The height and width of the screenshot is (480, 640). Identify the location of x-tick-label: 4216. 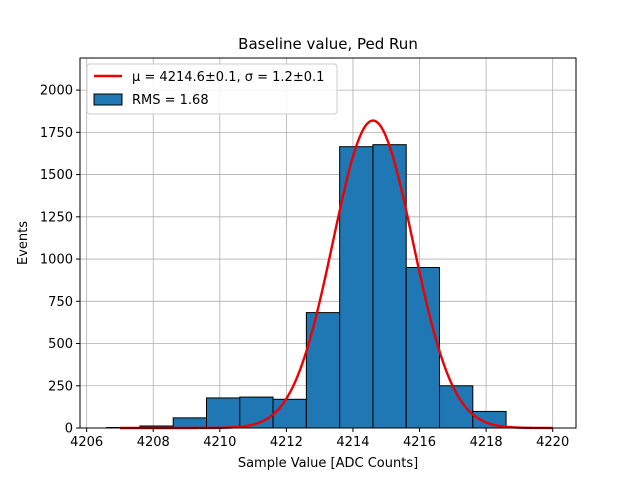
(419, 442).